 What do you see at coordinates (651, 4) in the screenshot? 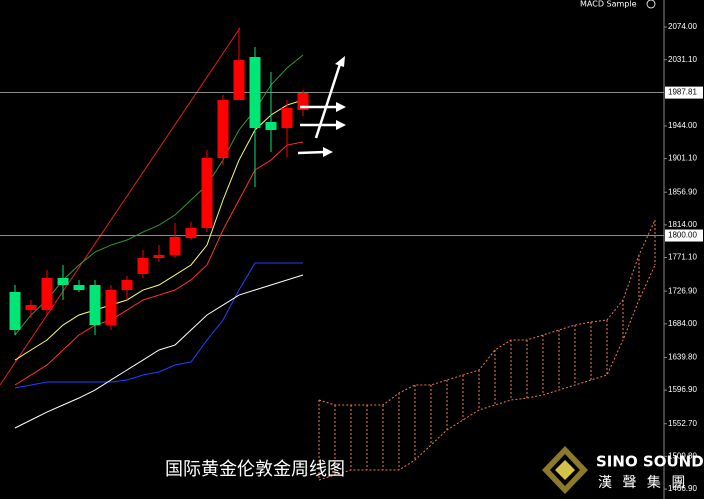
I see `indicator-icon` at bounding box center [651, 4].